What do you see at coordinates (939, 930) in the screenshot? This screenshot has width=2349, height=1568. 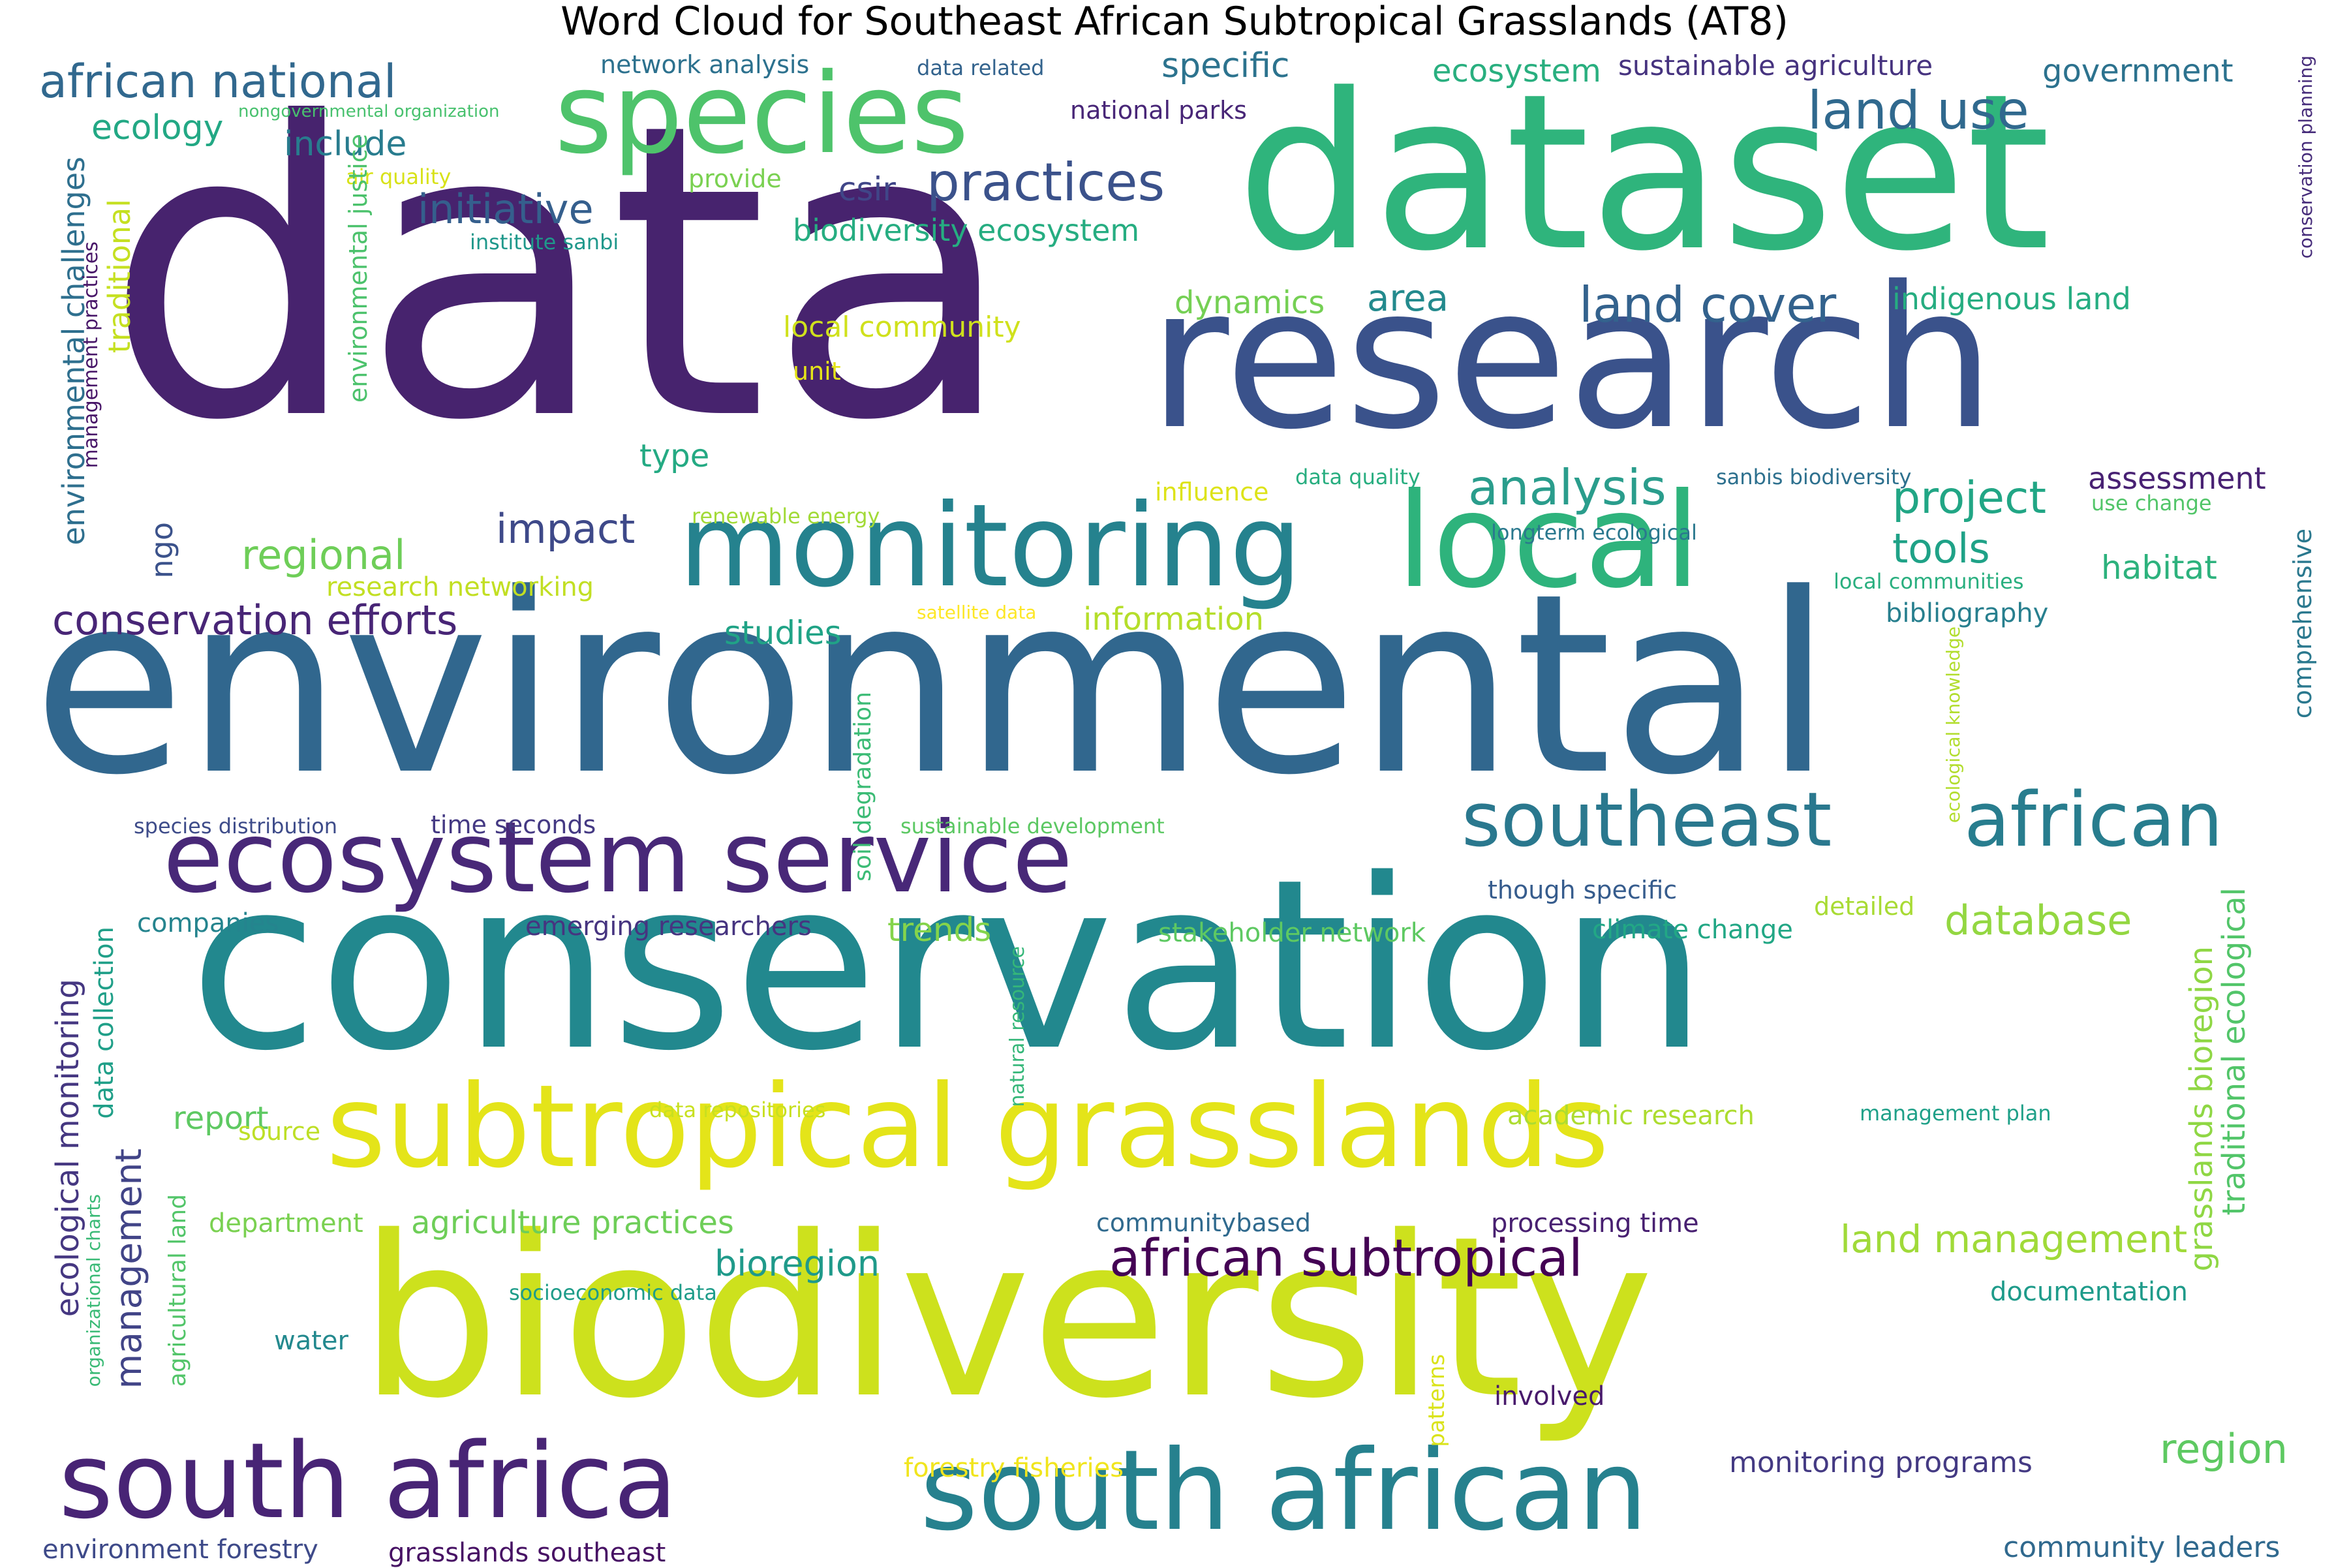 I see `word-trends: trends` at bounding box center [939, 930].